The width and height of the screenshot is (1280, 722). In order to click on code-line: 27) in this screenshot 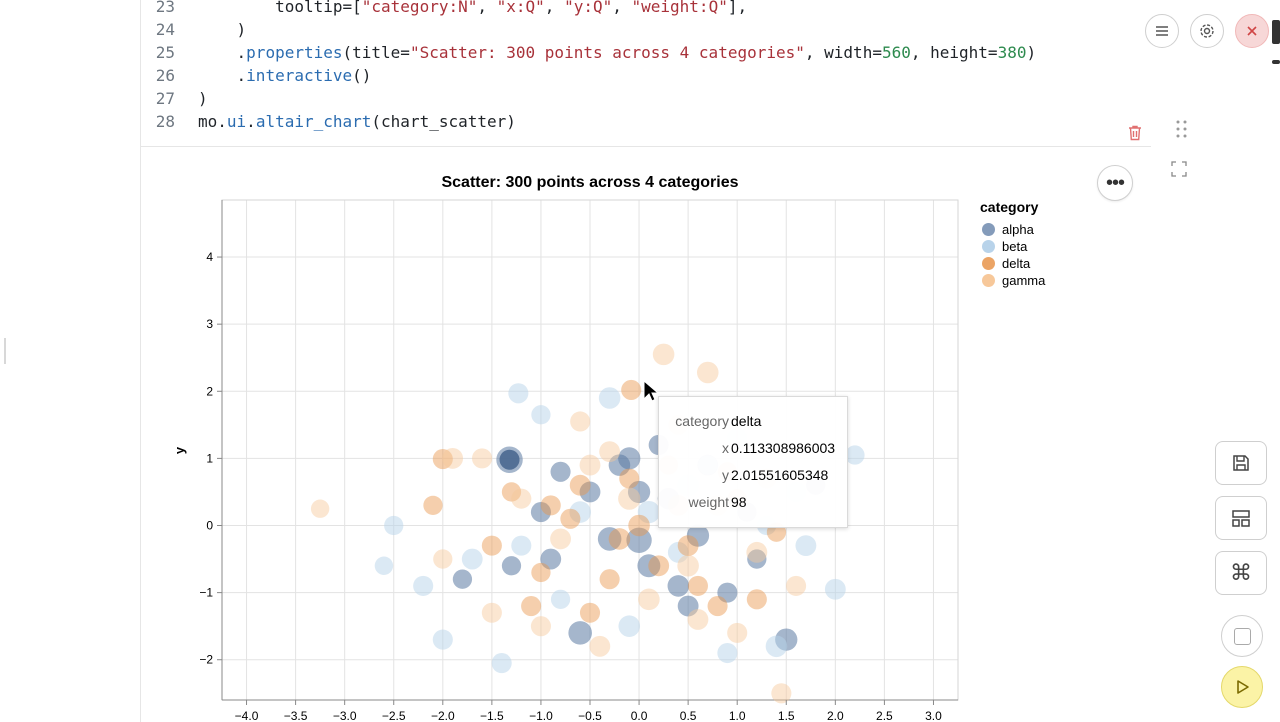, I will do `click(641, 98)`.